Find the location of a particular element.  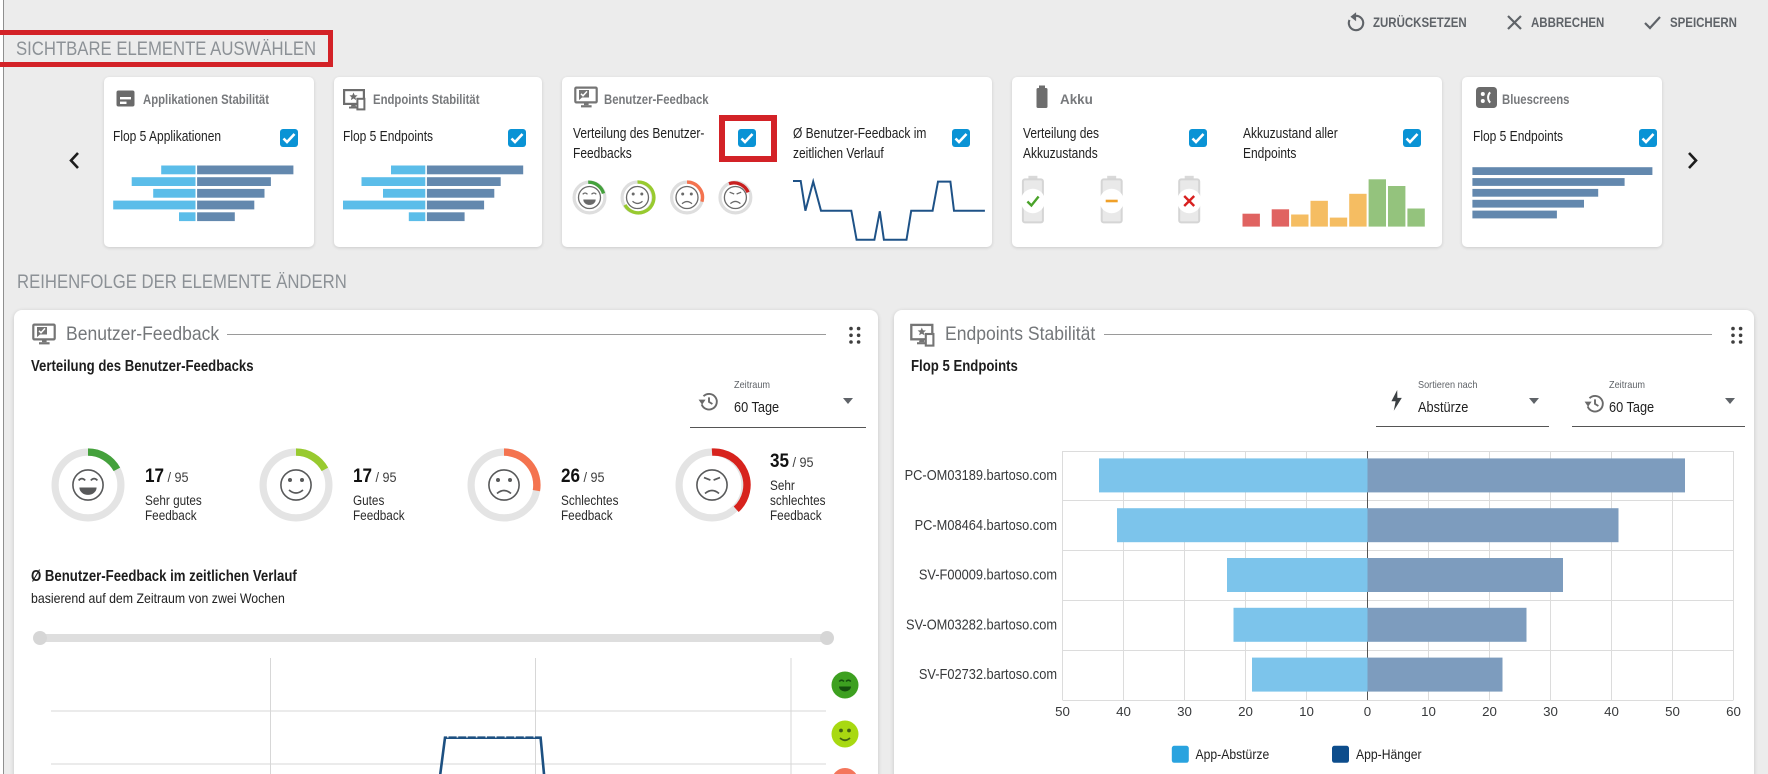

svg-text: App-Abstürze is located at coordinates (1233, 754).